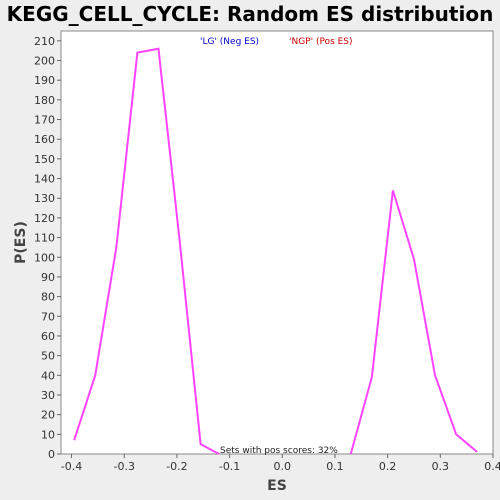  Describe the element at coordinates (48, 316) in the screenshot. I see `y-tick-label: 70` at that location.